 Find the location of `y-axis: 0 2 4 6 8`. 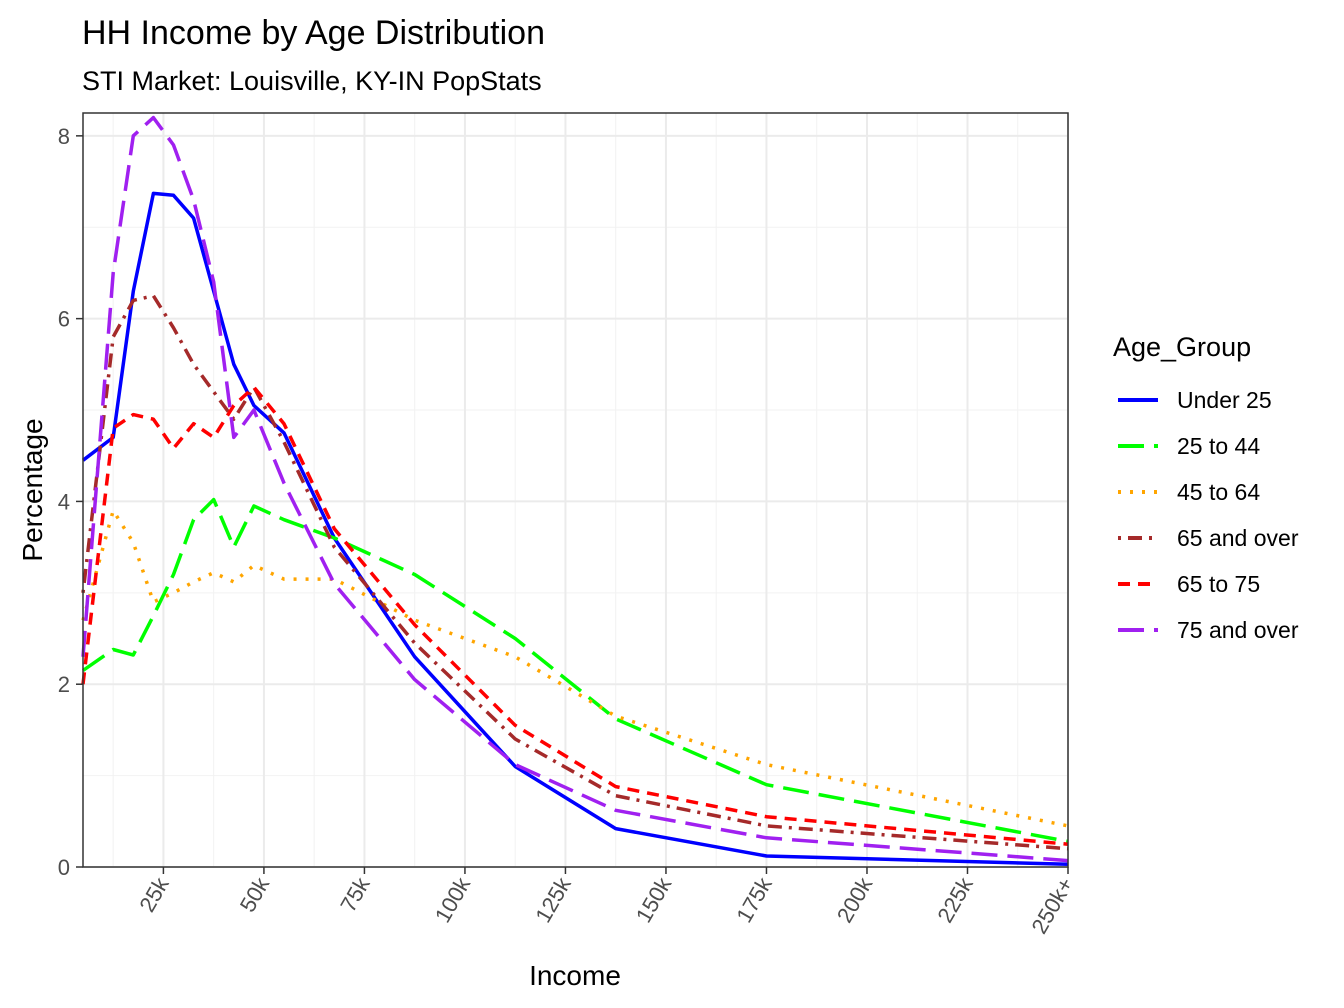

y-axis: 0 2 4 6 8 is located at coordinates (70, 502).